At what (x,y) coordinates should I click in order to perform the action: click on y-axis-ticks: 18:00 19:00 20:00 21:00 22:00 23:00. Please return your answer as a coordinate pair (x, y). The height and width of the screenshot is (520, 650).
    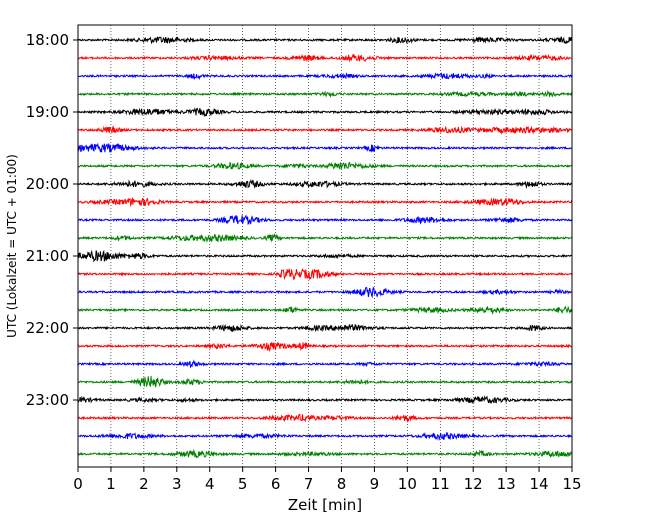
    Looking at the image, I should click on (52, 220).